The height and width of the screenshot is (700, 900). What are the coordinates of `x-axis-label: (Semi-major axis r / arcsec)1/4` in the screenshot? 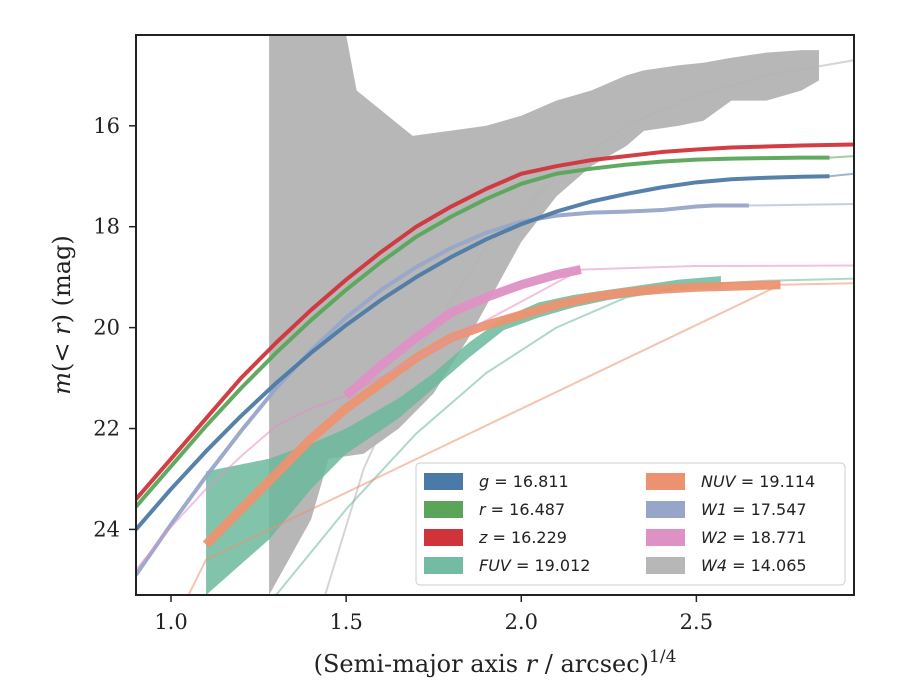 It's located at (495, 662).